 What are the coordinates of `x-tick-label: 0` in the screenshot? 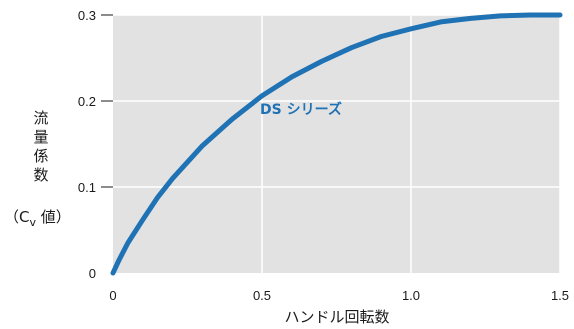 It's located at (112, 295).